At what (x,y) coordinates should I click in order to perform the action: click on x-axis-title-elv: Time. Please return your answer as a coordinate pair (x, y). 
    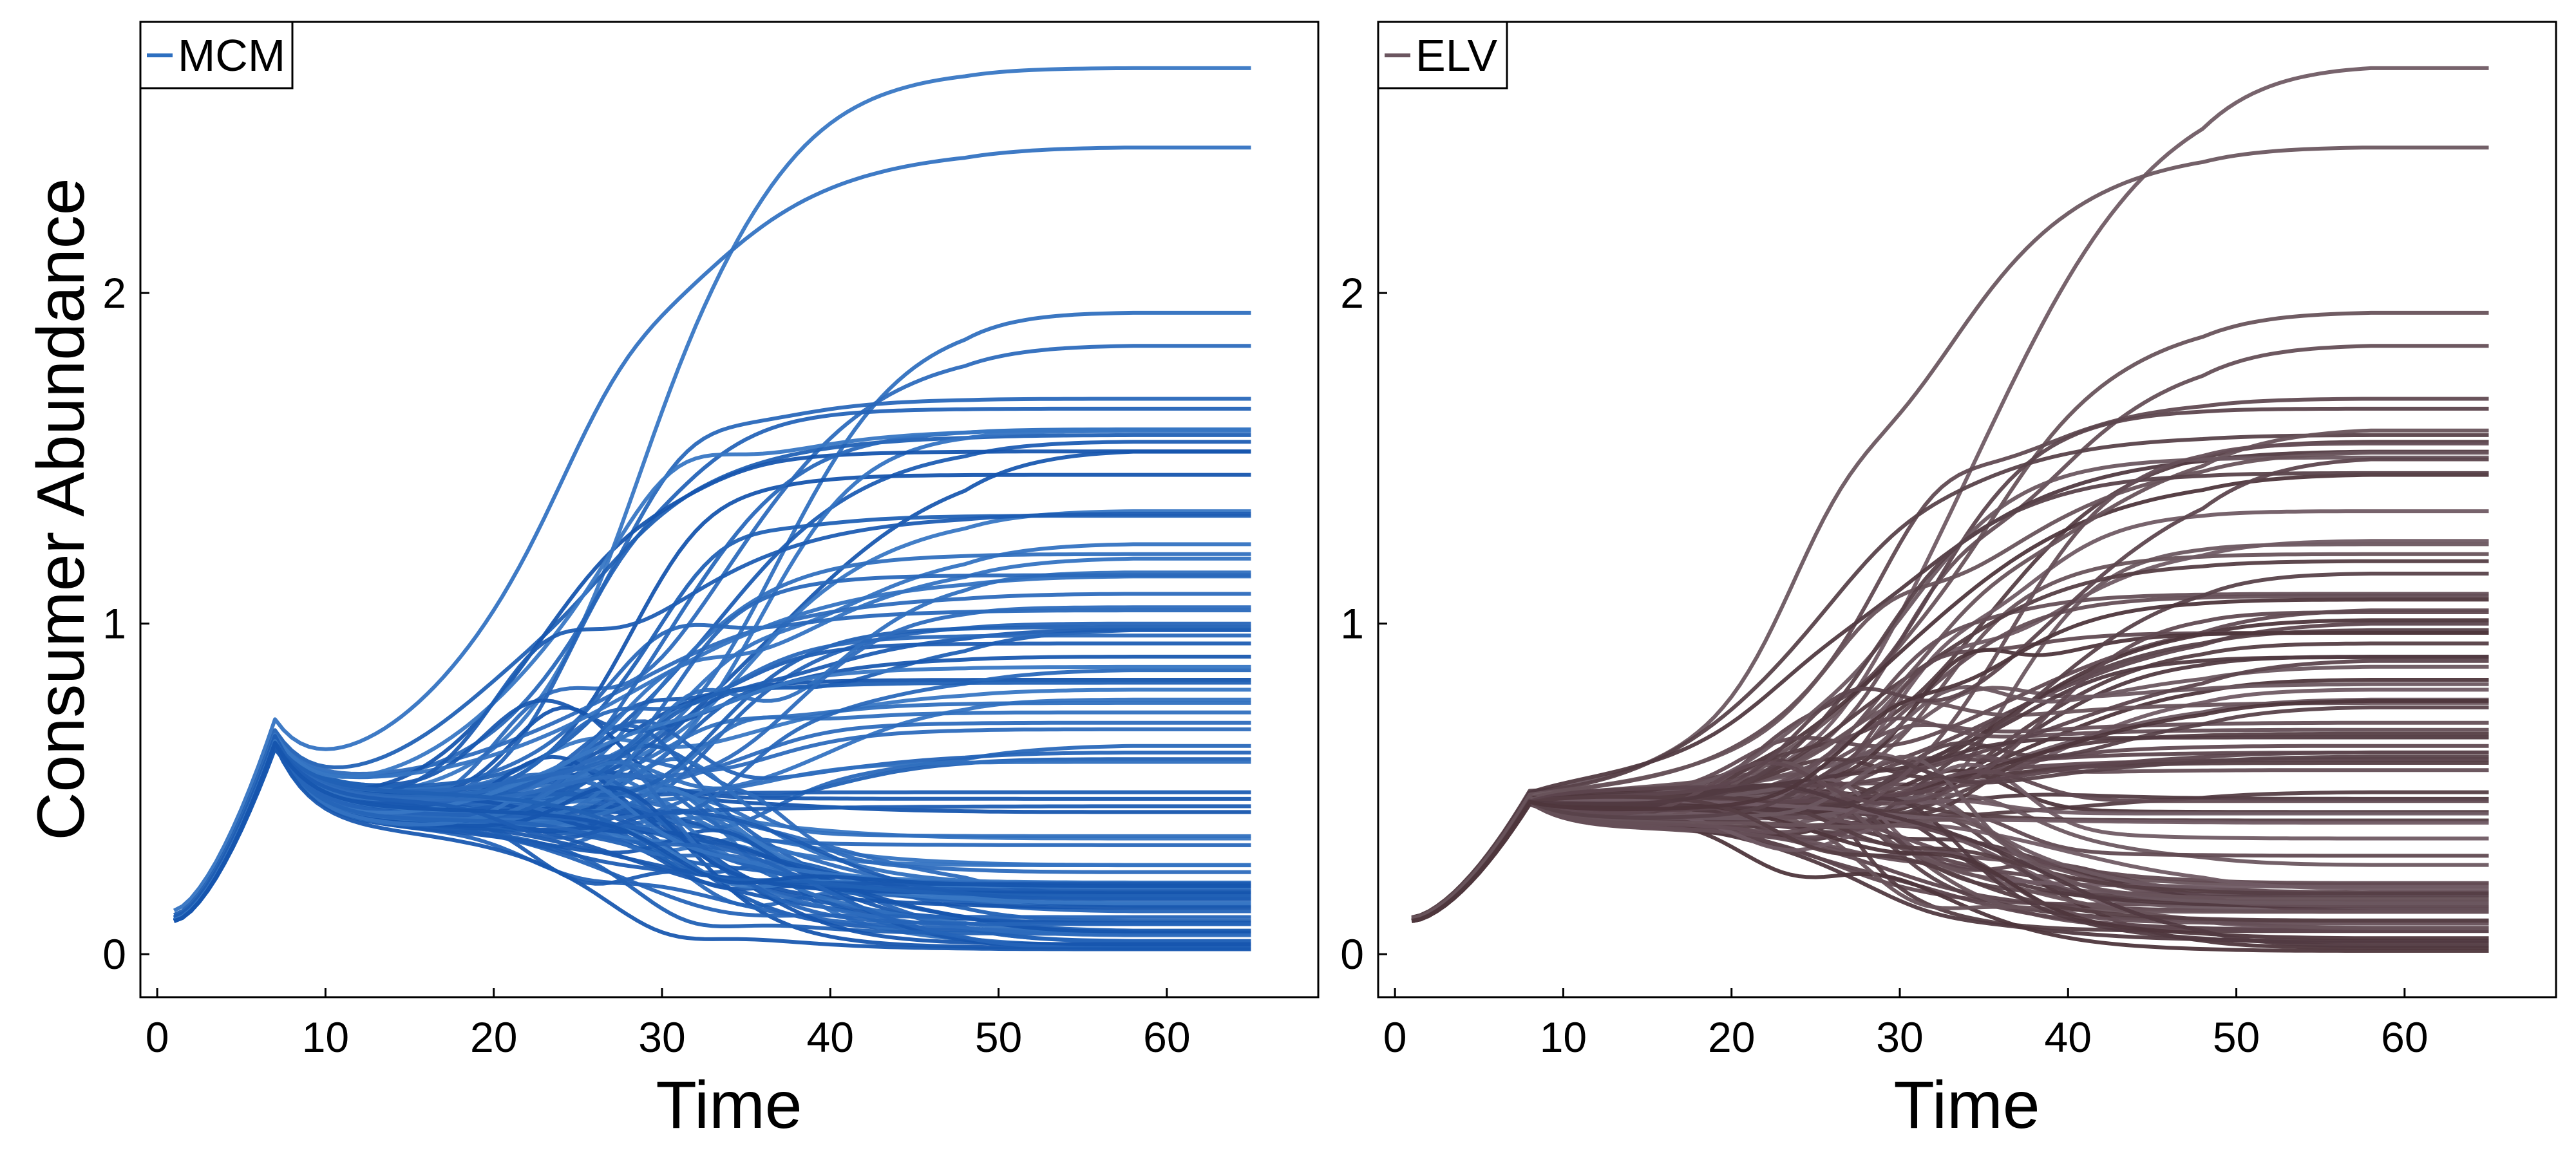
    Looking at the image, I should click on (1966, 1105).